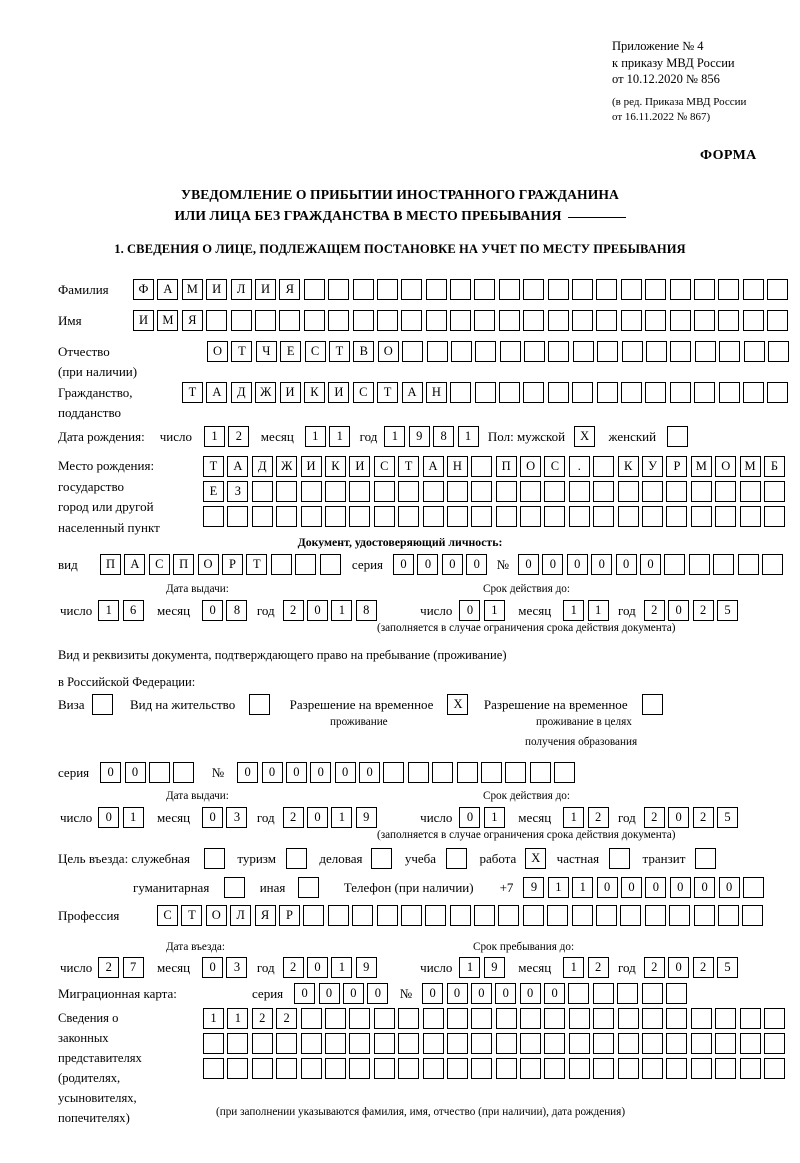  What do you see at coordinates (291, 351) in the screenshot?
I see `grid-cell: Е` at bounding box center [291, 351].